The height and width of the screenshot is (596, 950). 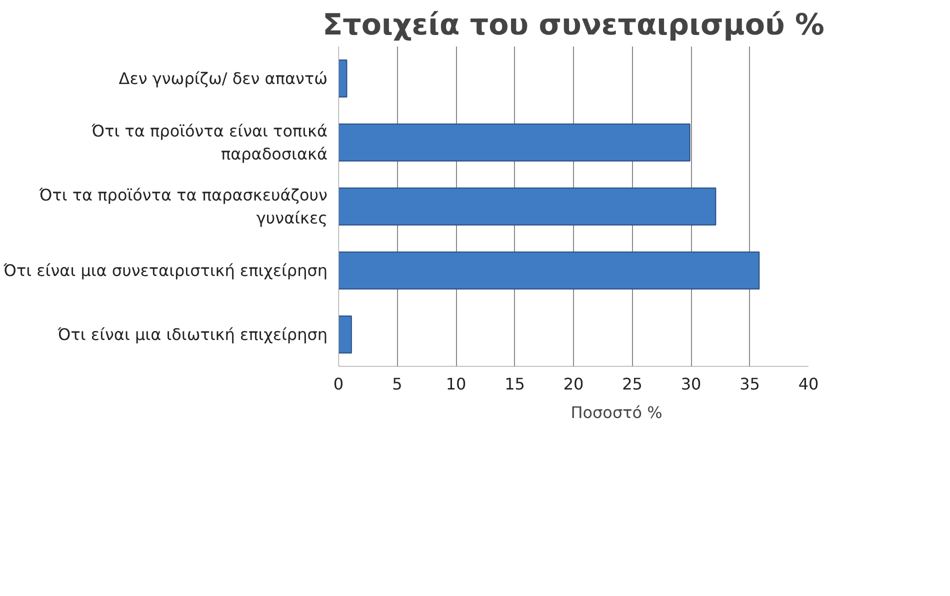 What do you see at coordinates (192, 334) in the screenshot?
I see `y-tick-label: Ότι είναι μια ιδιωτική επιχείρηση` at bounding box center [192, 334].